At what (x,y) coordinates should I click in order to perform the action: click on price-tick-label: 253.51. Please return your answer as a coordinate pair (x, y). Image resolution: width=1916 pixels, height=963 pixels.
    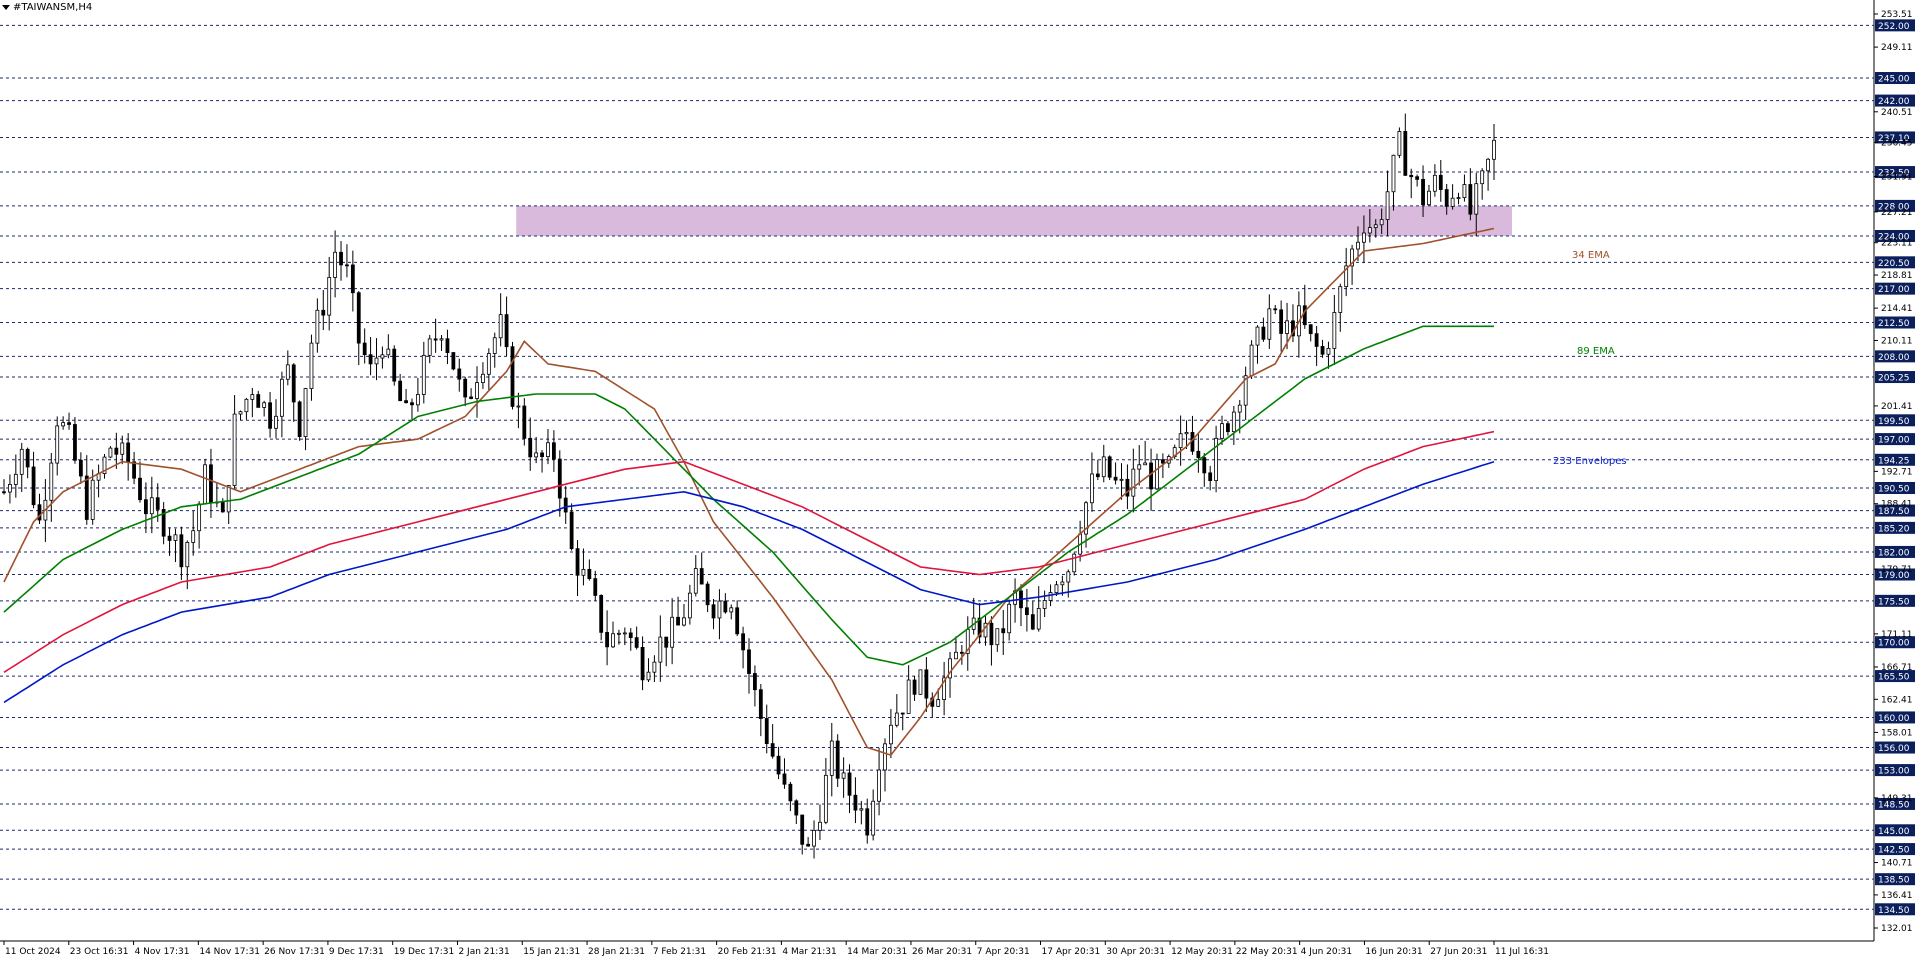
    Looking at the image, I should click on (1897, 15).